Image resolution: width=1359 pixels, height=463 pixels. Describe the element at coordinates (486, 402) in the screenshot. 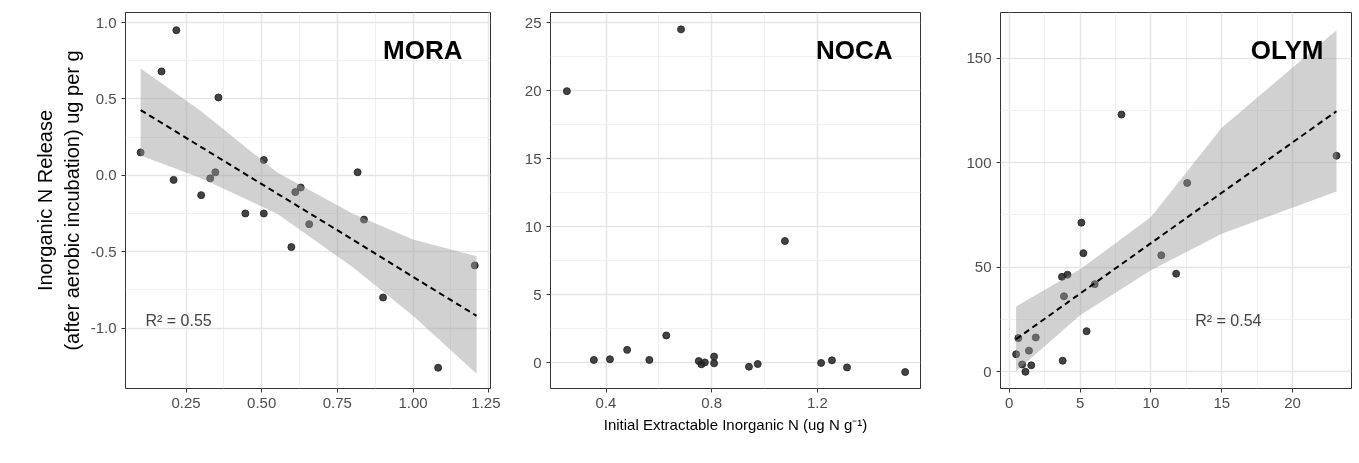

I see `x-tick-label: 1.25` at that location.